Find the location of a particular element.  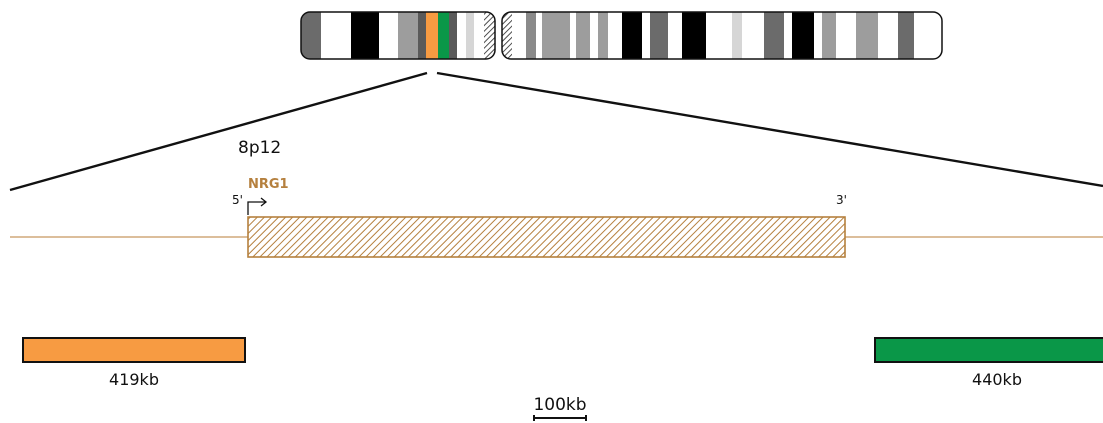

chromosome-q-arm is located at coordinates (722, 35).